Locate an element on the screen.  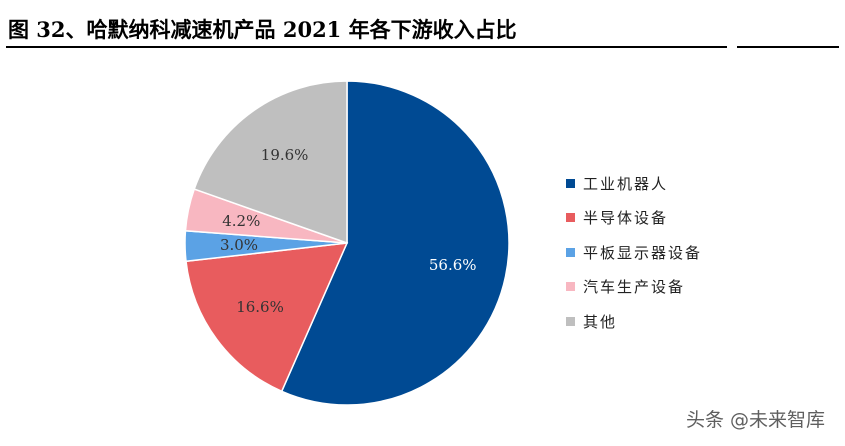
legend-label: 半导体设备 is located at coordinates (626, 218).